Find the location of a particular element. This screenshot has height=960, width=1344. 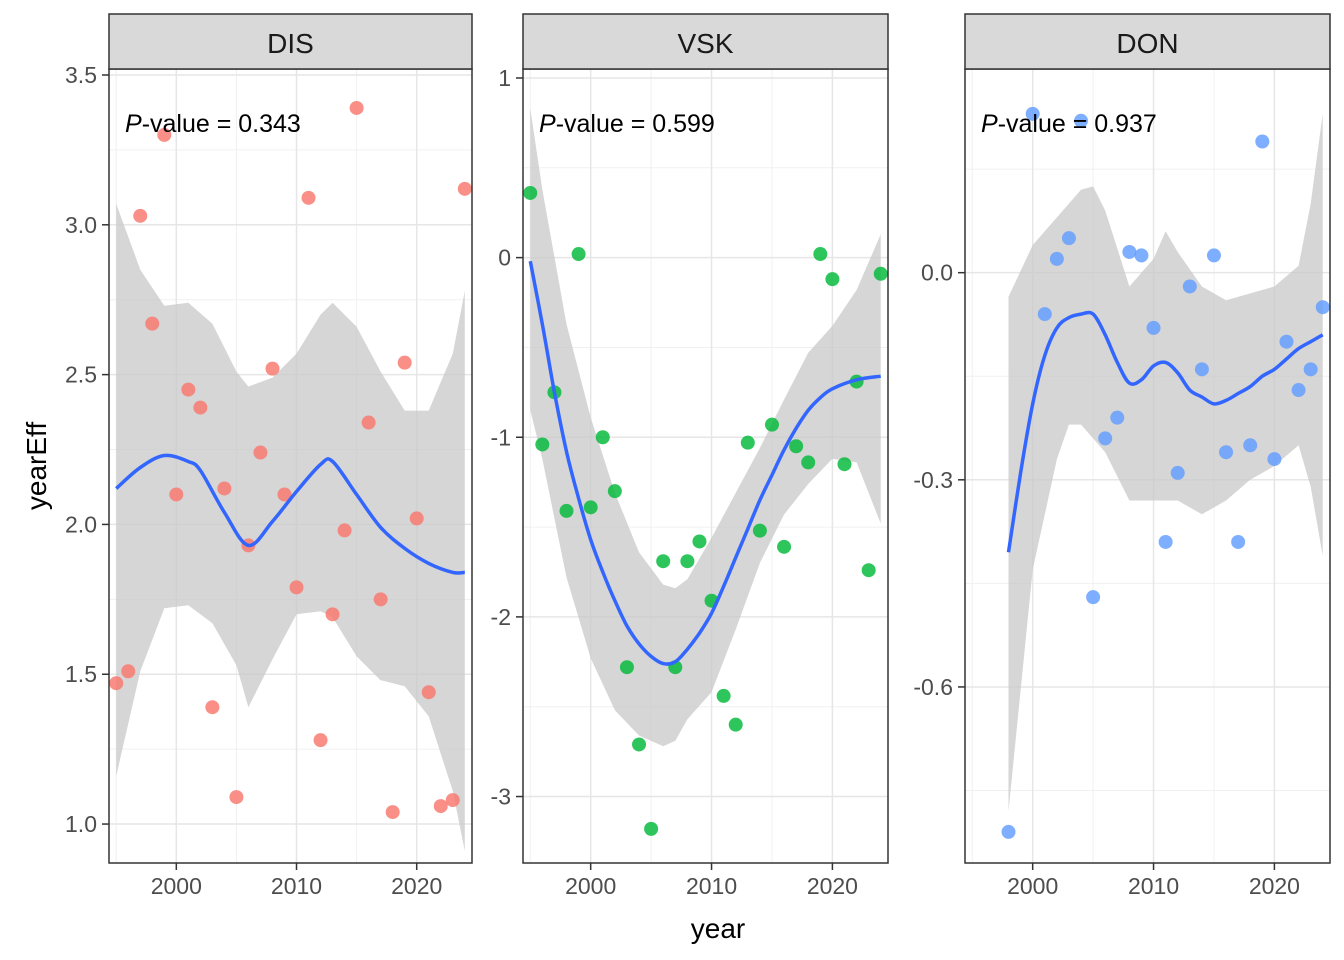

y-tick-label: -0.3 is located at coordinates (933, 480).